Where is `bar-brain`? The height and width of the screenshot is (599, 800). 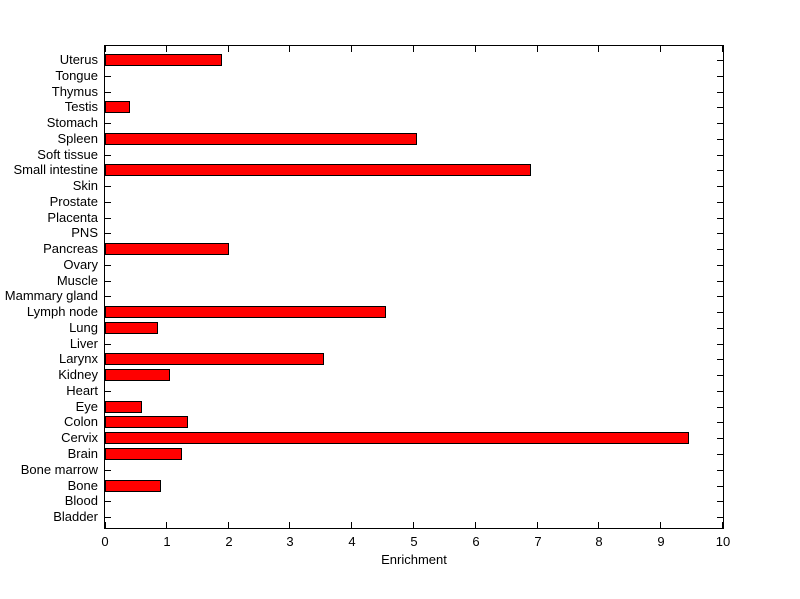
bar-brain is located at coordinates (143, 454).